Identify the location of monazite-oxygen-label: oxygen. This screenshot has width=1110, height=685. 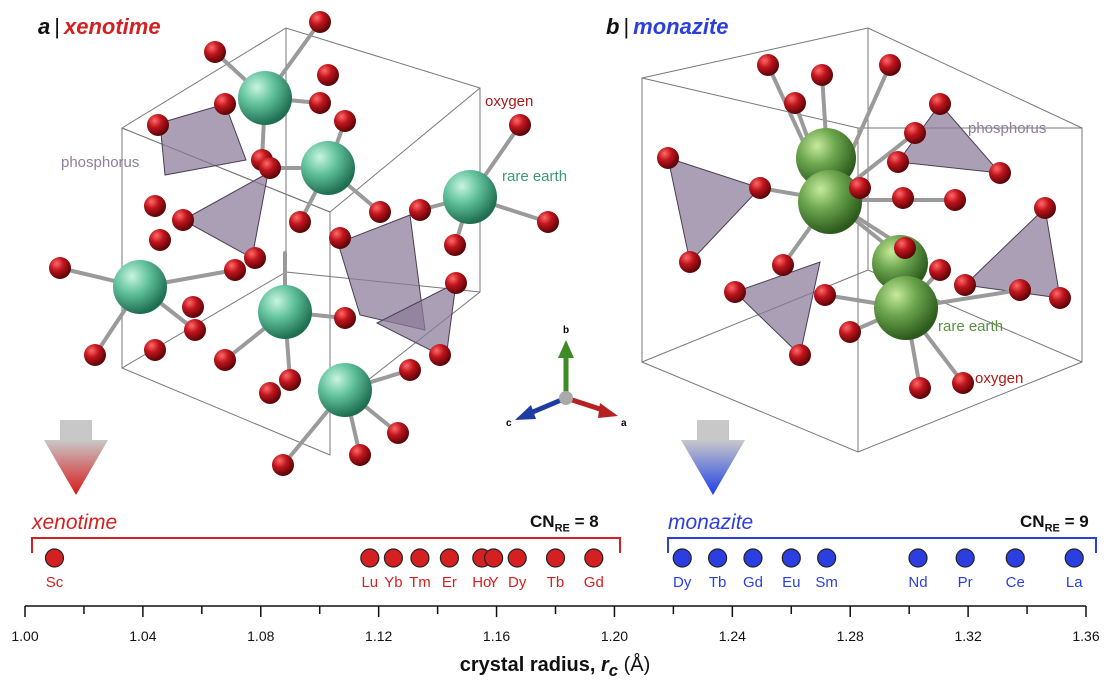
(999, 378).